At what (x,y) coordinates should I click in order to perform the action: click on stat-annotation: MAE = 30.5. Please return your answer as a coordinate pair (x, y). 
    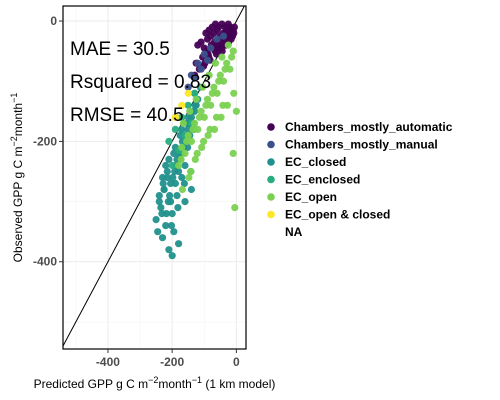
    Looking at the image, I should click on (120, 49).